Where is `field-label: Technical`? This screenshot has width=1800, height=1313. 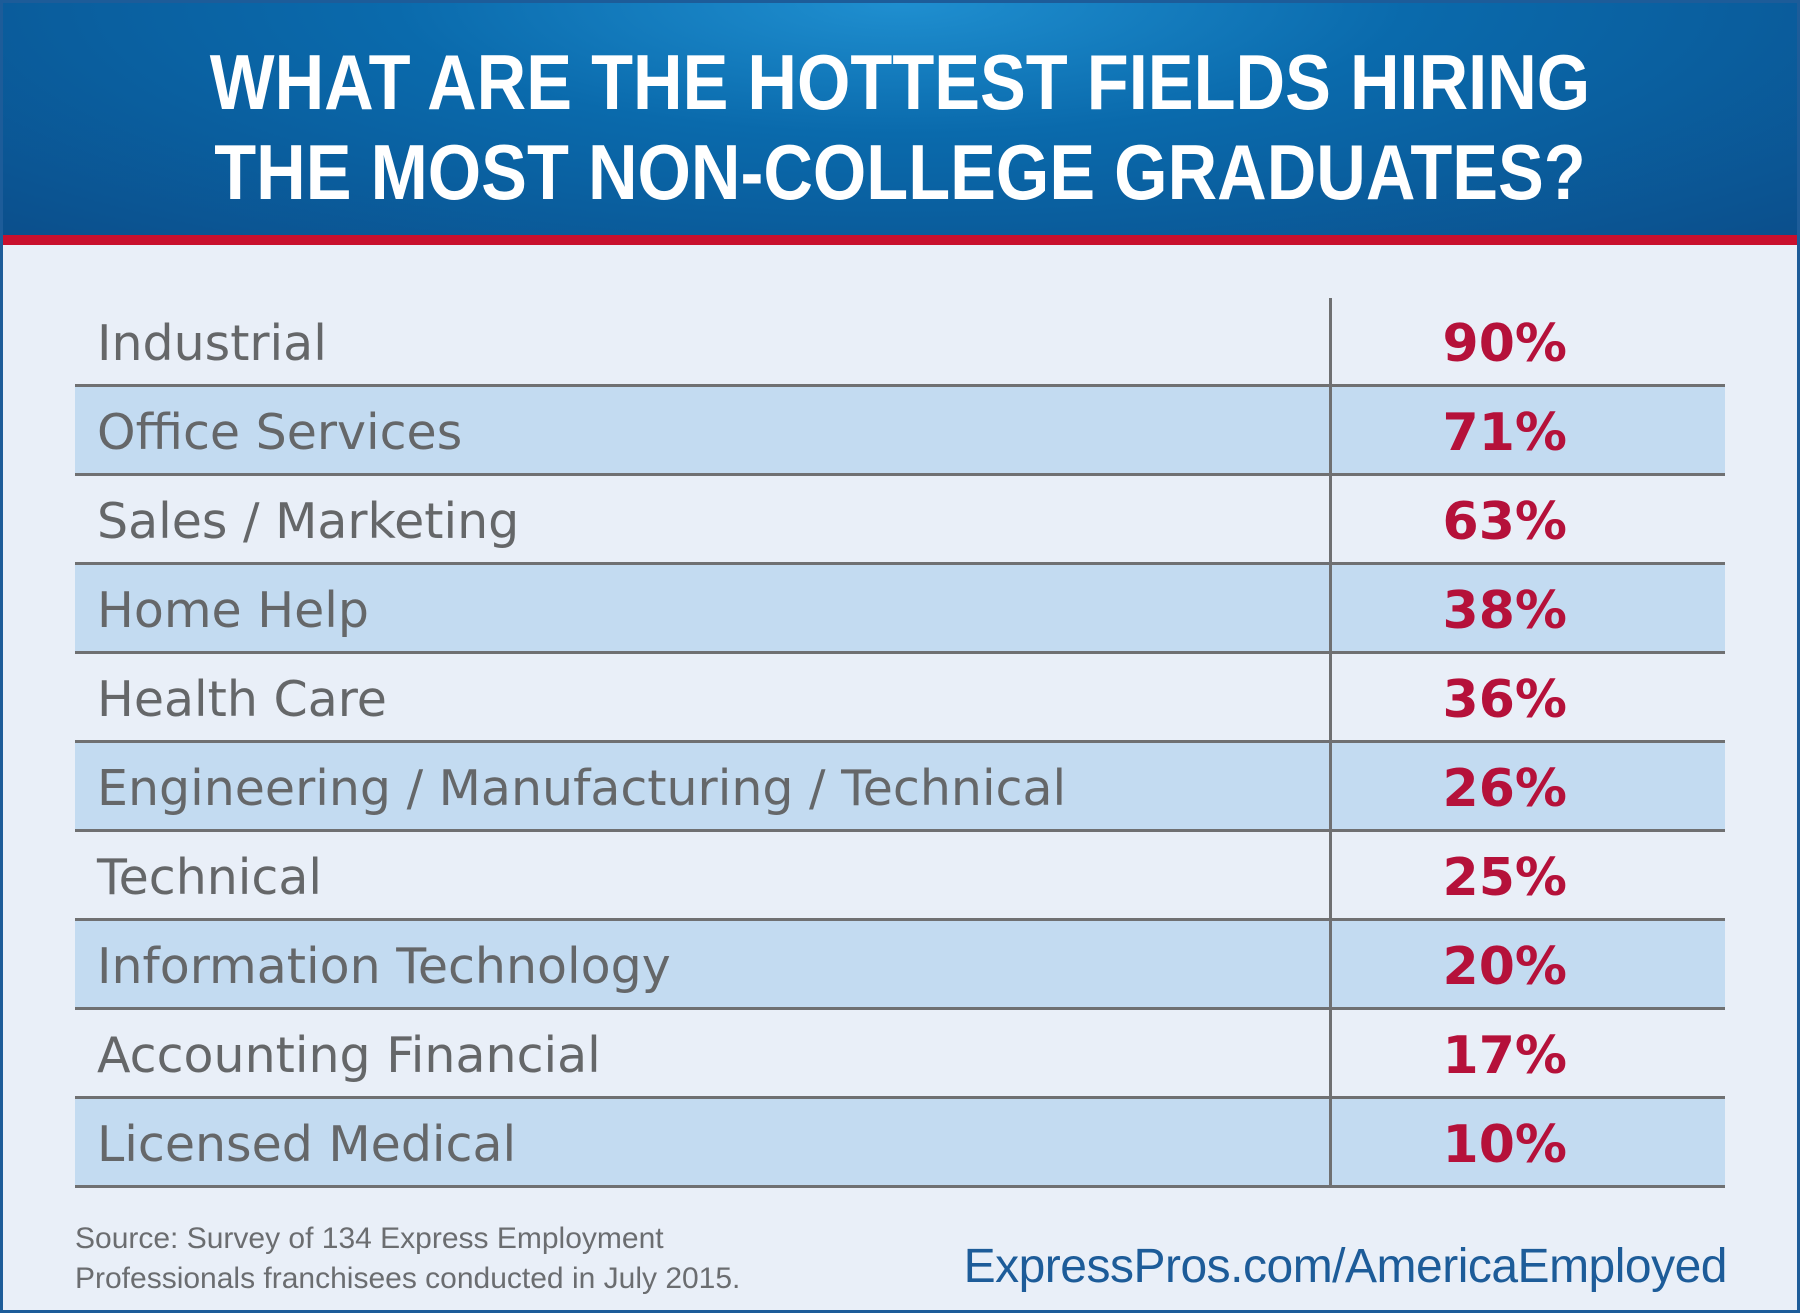 field-label: Technical is located at coordinates (209, 877).